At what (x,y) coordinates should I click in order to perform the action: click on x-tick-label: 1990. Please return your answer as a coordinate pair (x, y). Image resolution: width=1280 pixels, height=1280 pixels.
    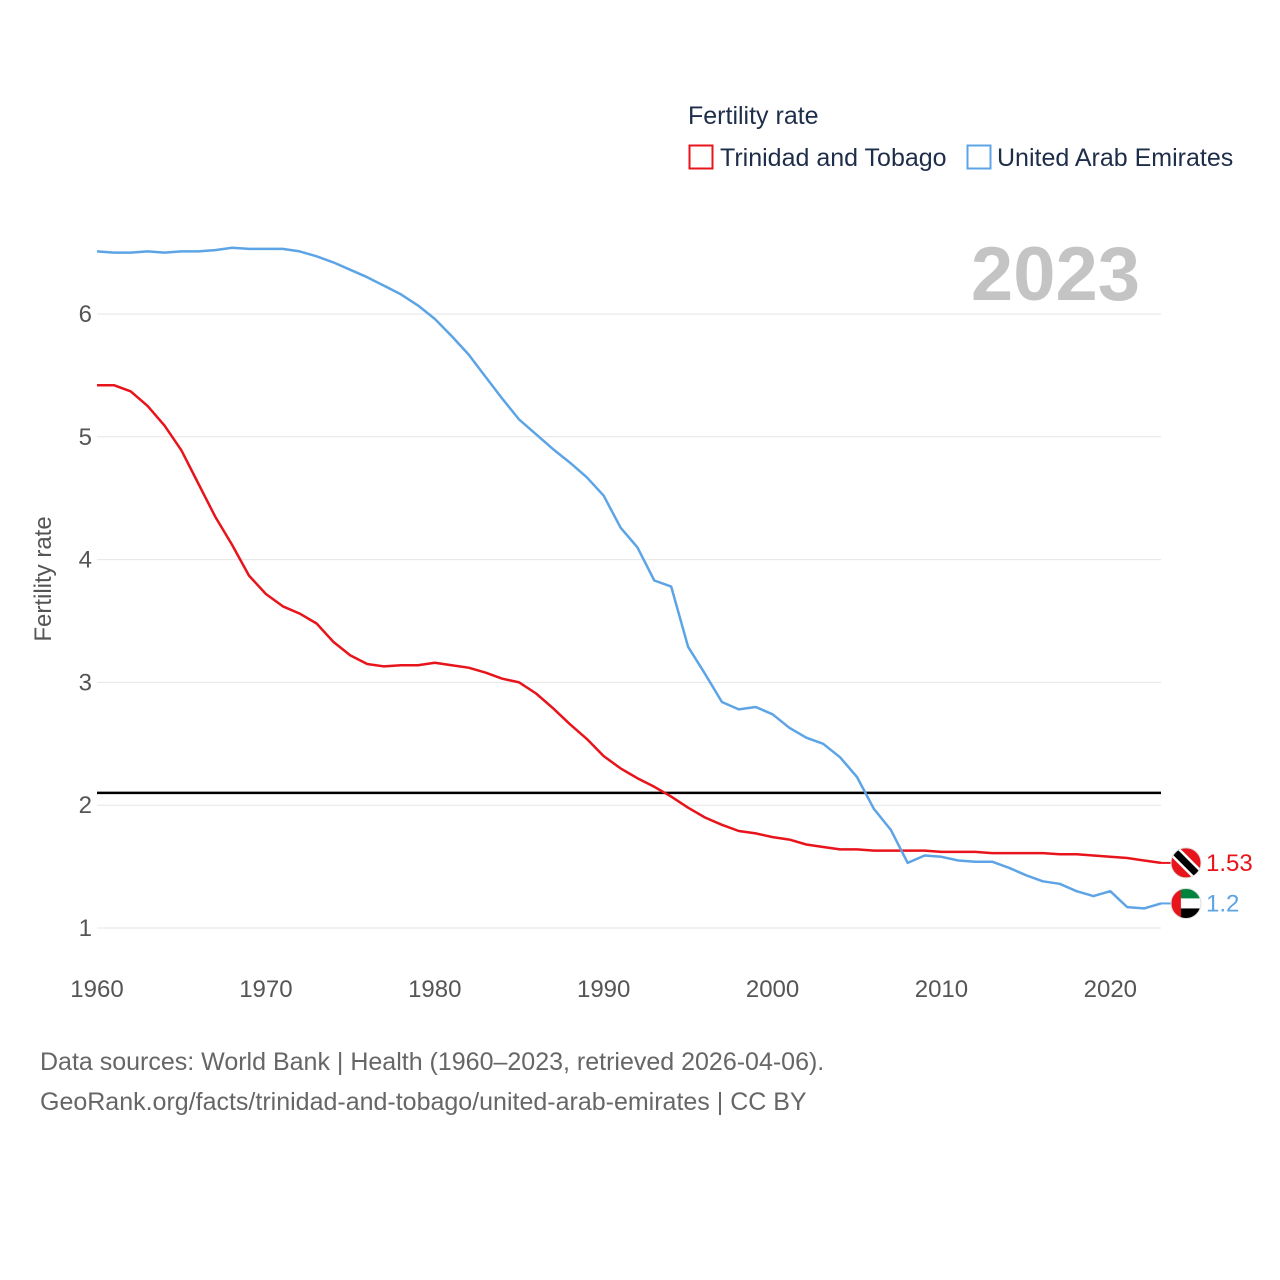
    Looking at the image, I should click on (603, 989).